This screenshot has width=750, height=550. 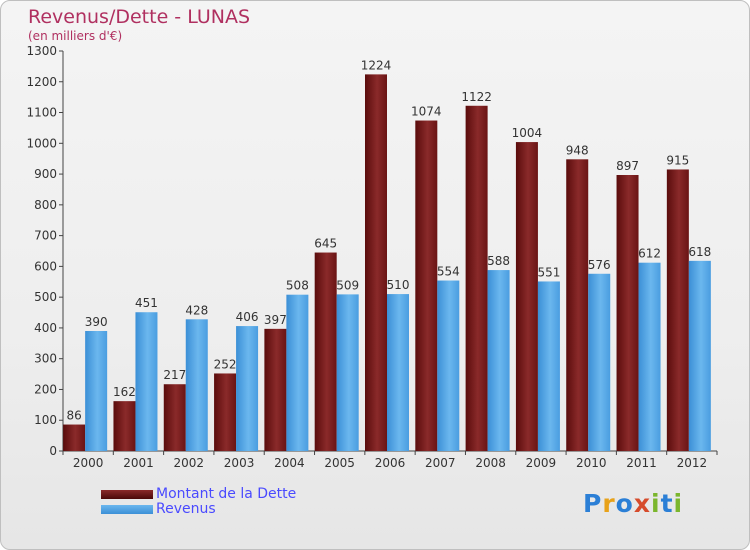 What do you see at coordinates (74, 416) in the screenshot?
I see `data-label-debt: 86` at bounding box center [74, 416].